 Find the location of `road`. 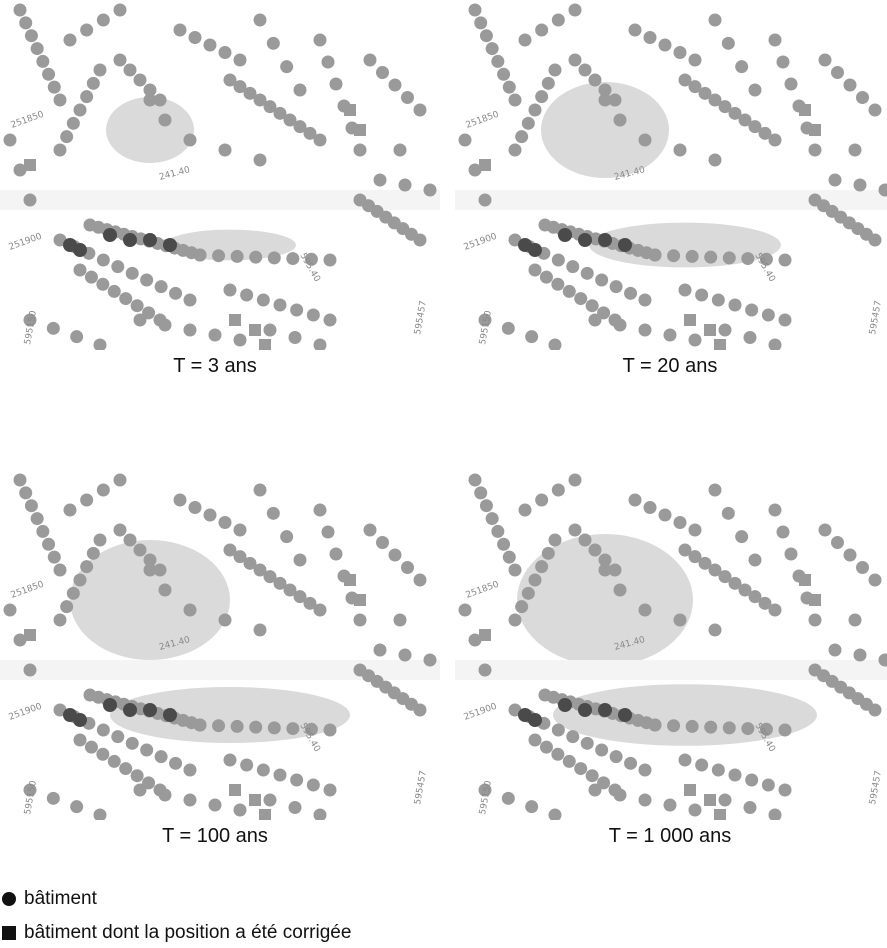

road is located at coordinates (671, 200).